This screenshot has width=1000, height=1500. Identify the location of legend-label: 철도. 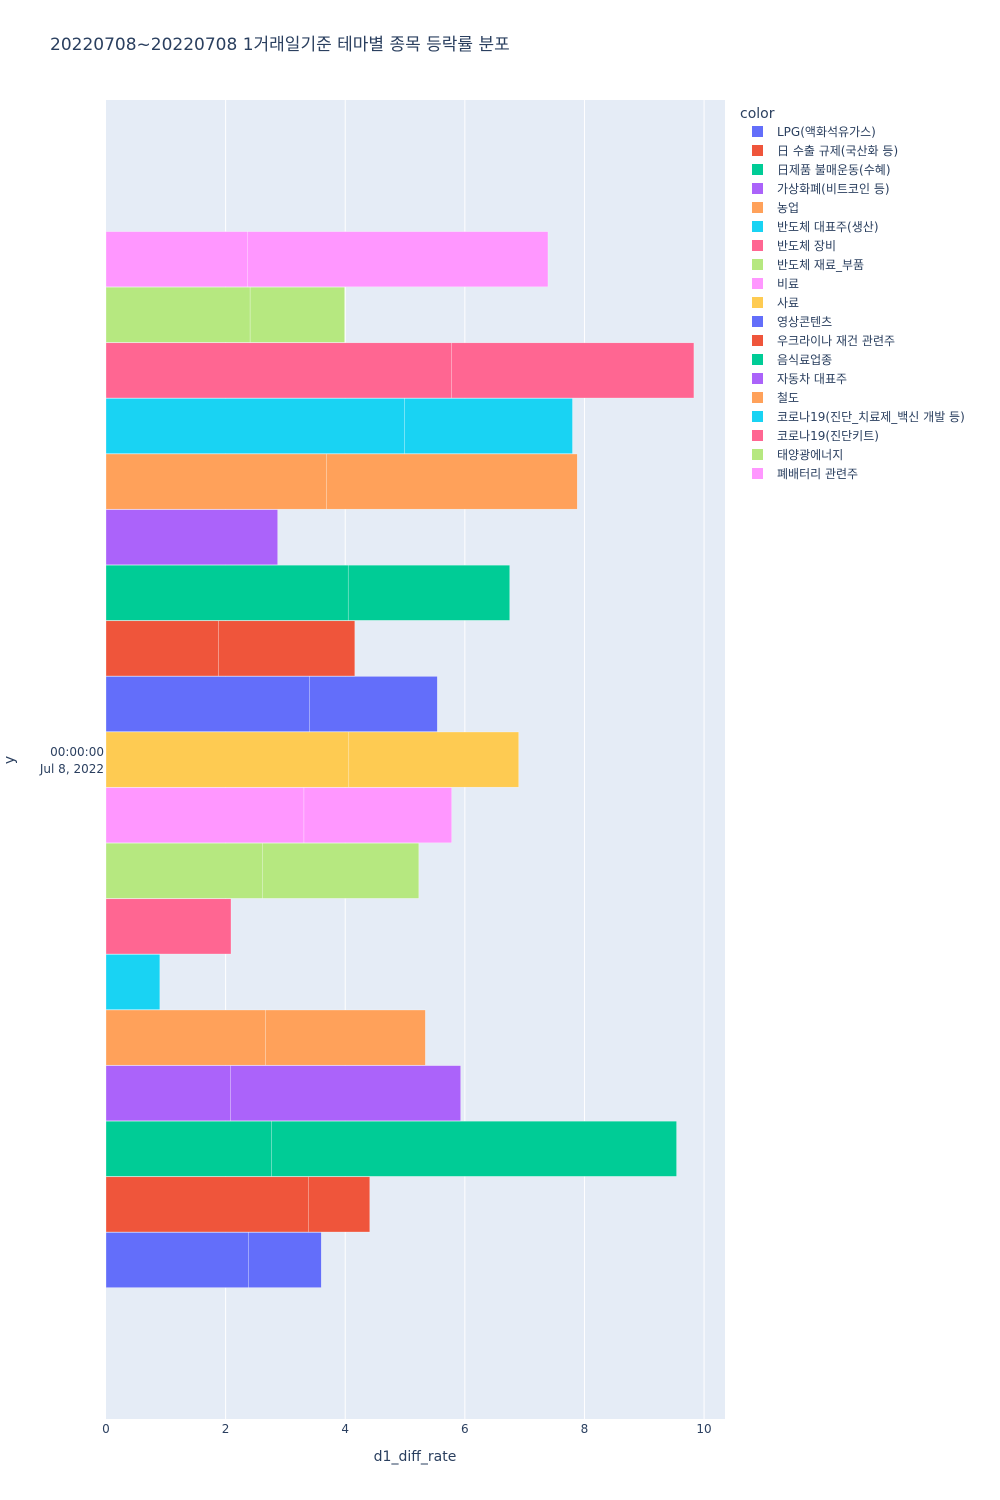
(788, 398).